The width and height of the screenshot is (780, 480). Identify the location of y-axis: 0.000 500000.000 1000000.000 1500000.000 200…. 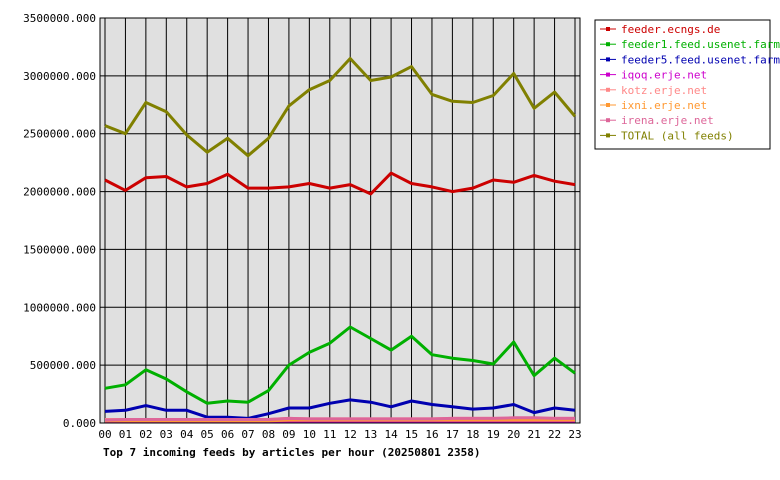
(59, 221).